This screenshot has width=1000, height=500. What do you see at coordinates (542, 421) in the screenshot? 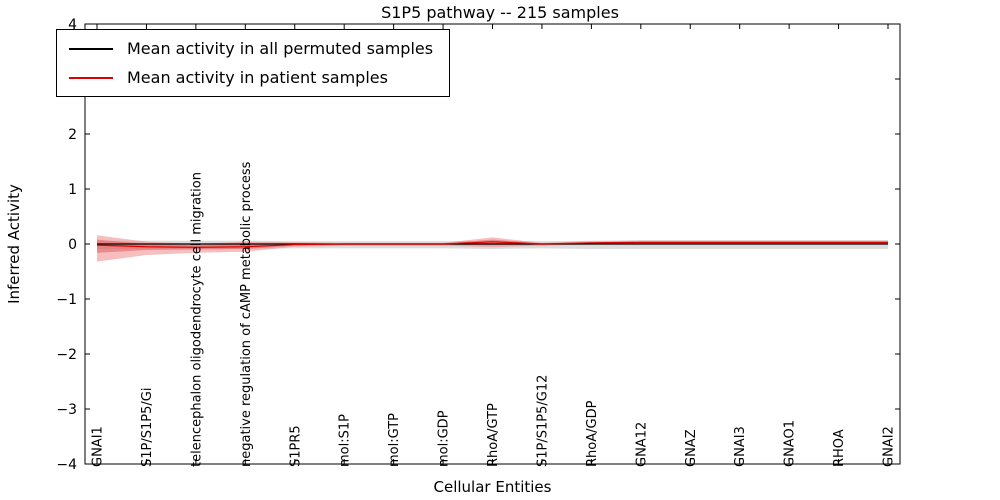
I see `x-tick-label: S1P/S1P5/G12` at bounding box center [542, 421].